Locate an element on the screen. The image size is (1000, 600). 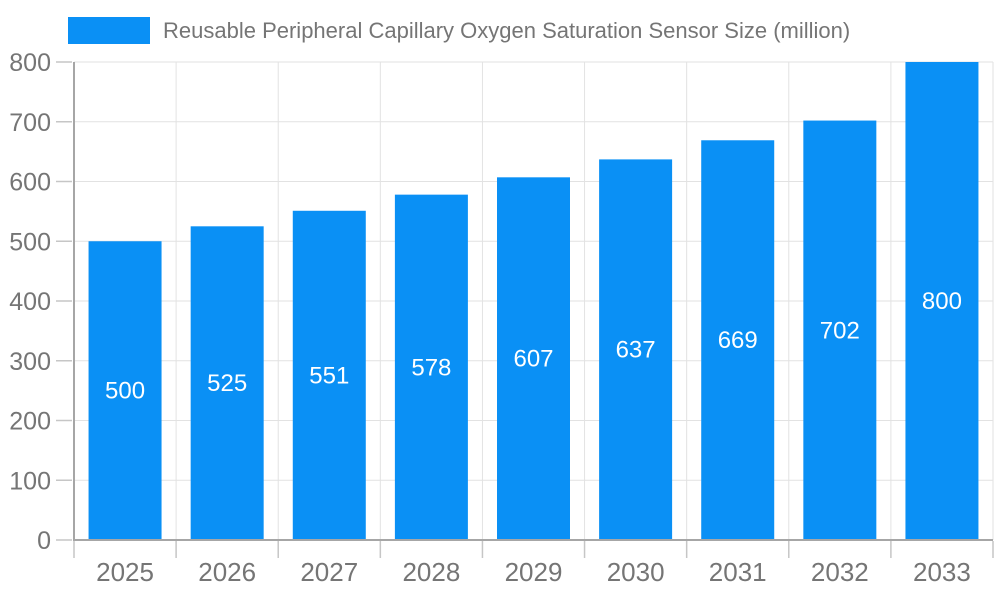
bar-value-label: 637 is located at coordinates (636, 350).